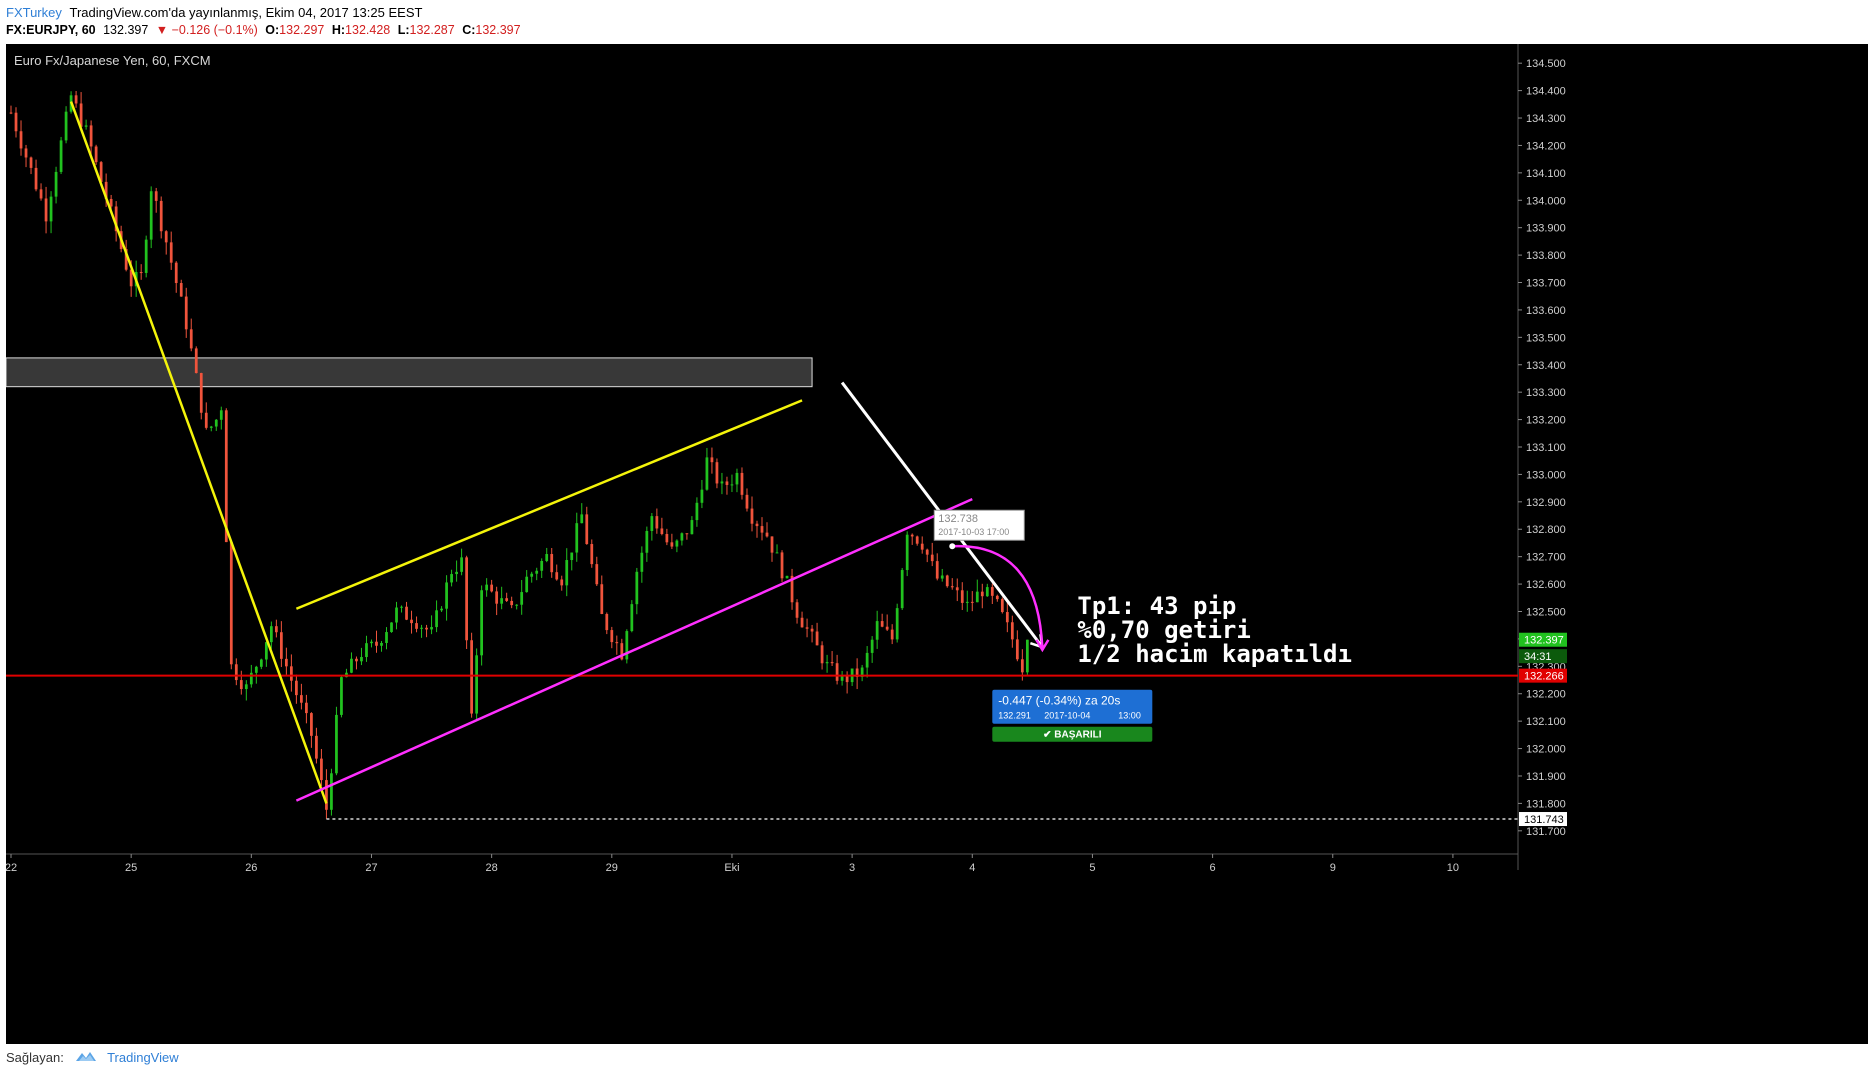 The image size is (1875, 1078). What do you see at coordinates (1546, 338) in the screenshot?
I see `y-tick-label: 133.500` at bounding box center [1546, 338].